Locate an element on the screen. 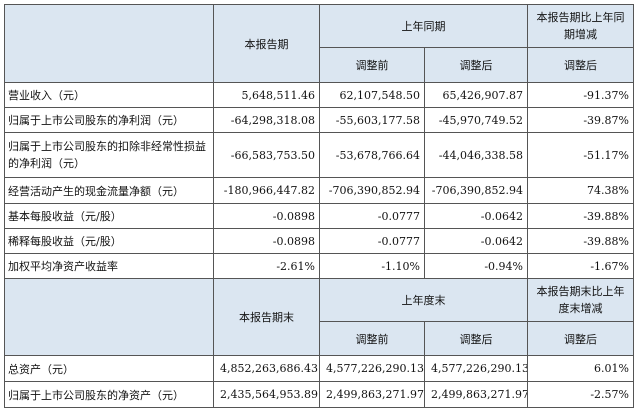  header-prior-year-period: 上年同期 is located at coordinates (423, 26).